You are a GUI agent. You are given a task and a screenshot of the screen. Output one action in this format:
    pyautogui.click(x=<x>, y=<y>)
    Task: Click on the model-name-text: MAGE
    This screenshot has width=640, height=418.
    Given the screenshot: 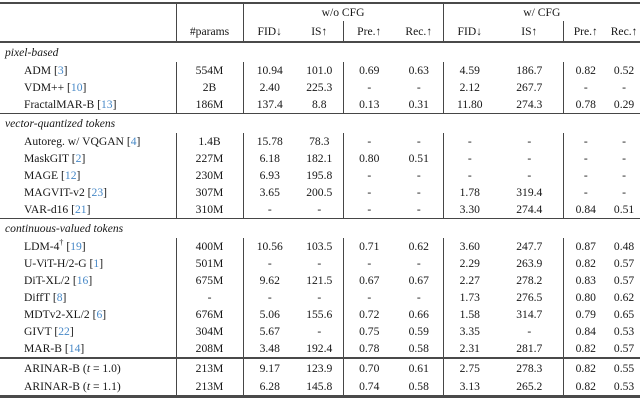 What is the action you would take?
    pyautogui.click(x=41, y=175)
    